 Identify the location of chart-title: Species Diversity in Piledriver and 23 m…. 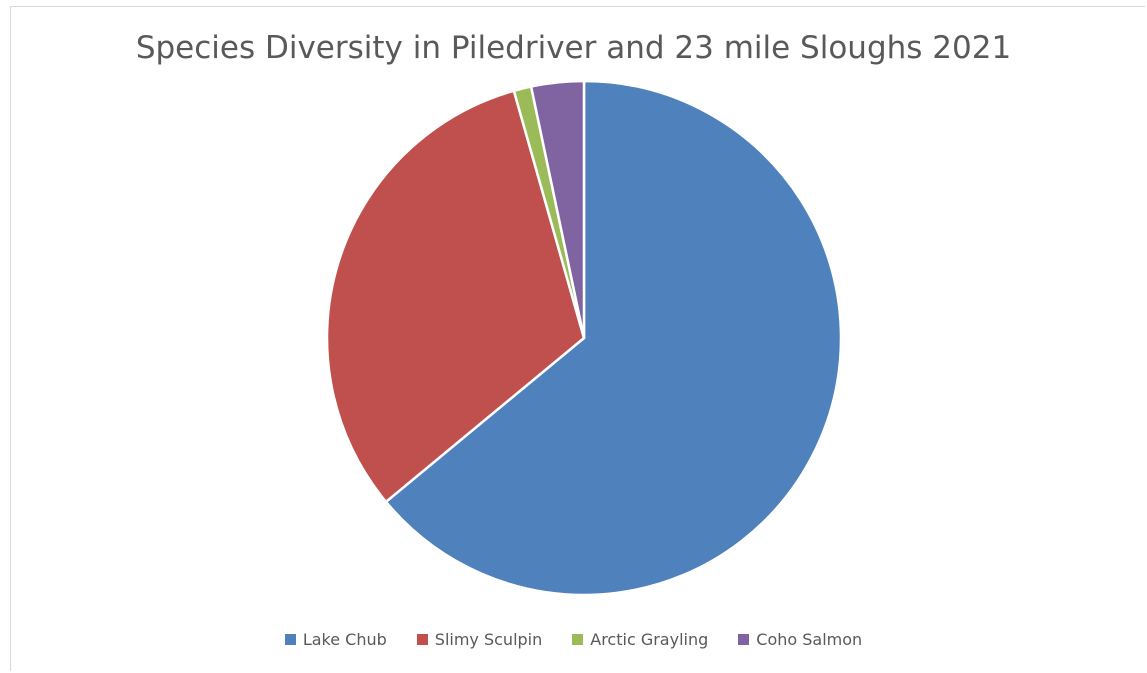
(573, 48).